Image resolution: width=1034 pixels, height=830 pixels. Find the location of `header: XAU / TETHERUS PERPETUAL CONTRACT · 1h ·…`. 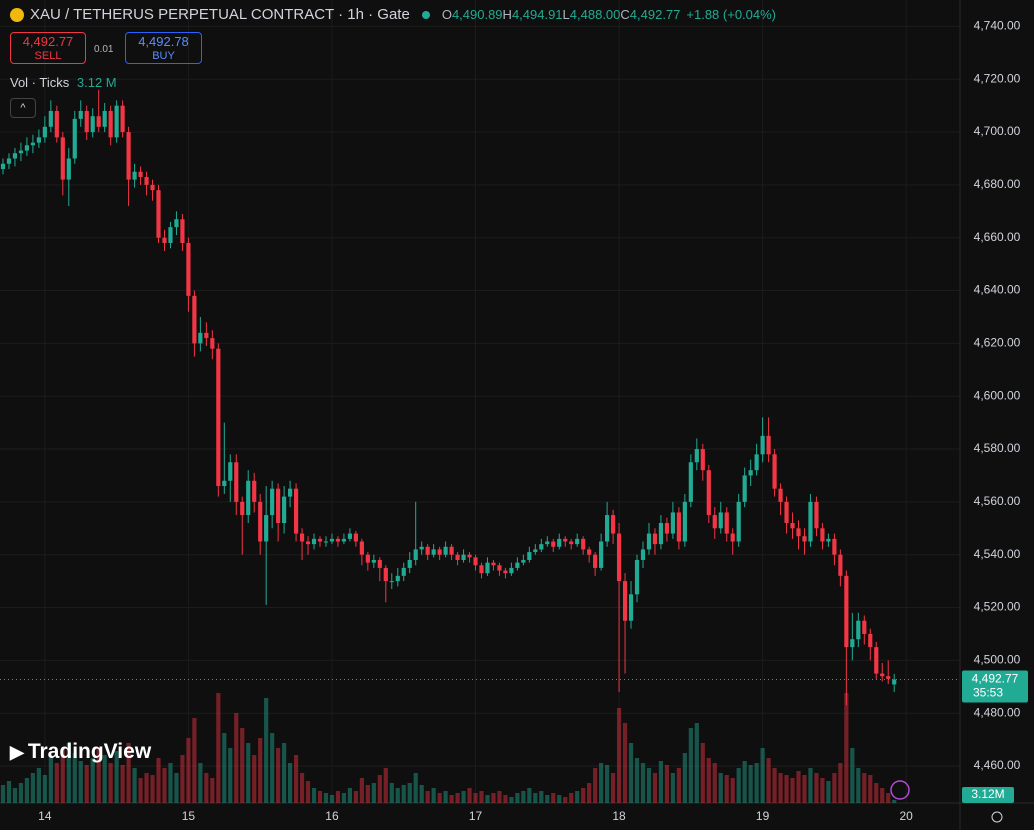

header: XAU / TETHERUS PERPETUAL CONTRACT · 1h ·… is located at coordinates (393, 14).